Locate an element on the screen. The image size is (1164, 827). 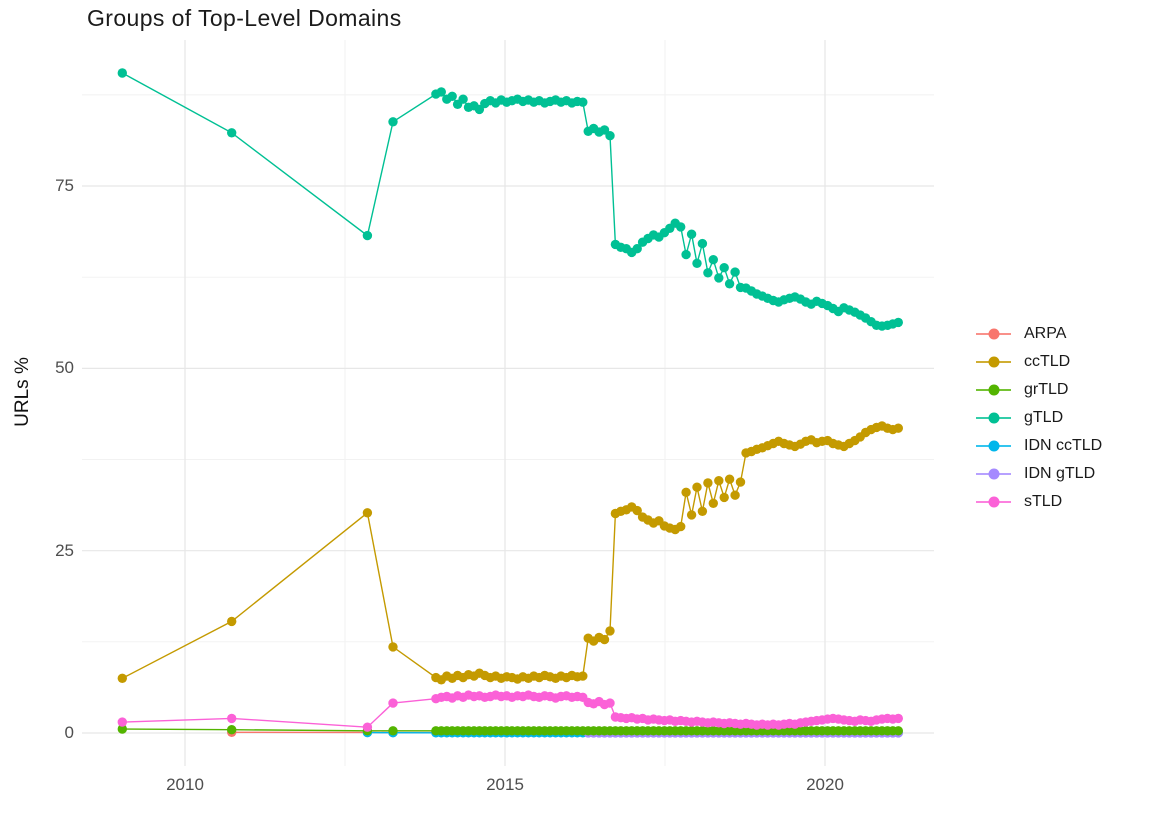
legend-item-gtld: gTLD is located at coordinates (1039, 418).